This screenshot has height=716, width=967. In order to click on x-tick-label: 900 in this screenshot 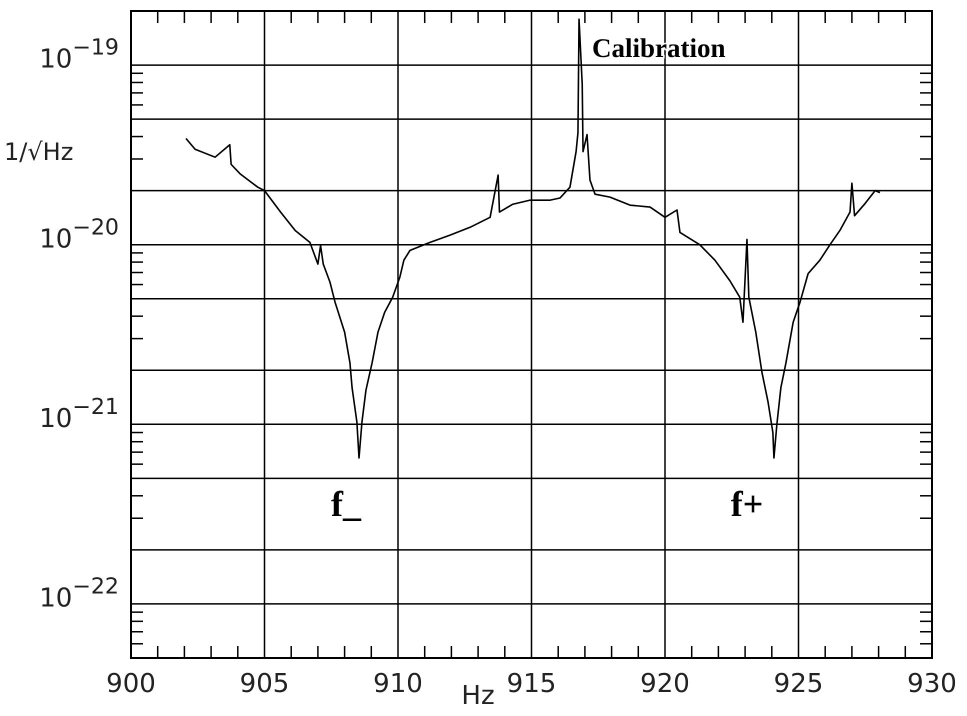, I will do `click(131, 684)`.